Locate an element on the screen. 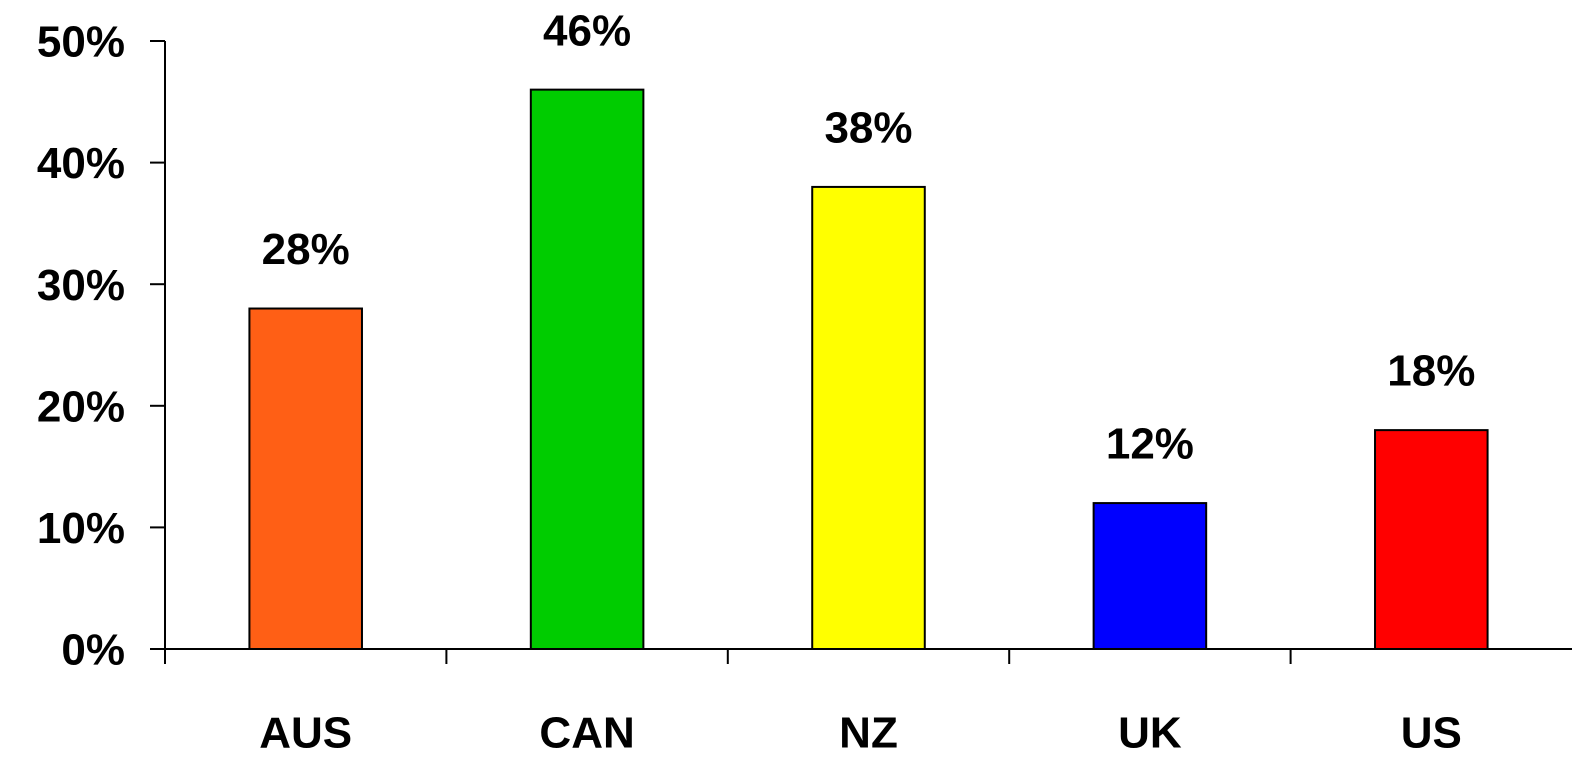 The height and width of the screenshot is (763, 1572). value-label: 46% is located at coordinates (587, 30).